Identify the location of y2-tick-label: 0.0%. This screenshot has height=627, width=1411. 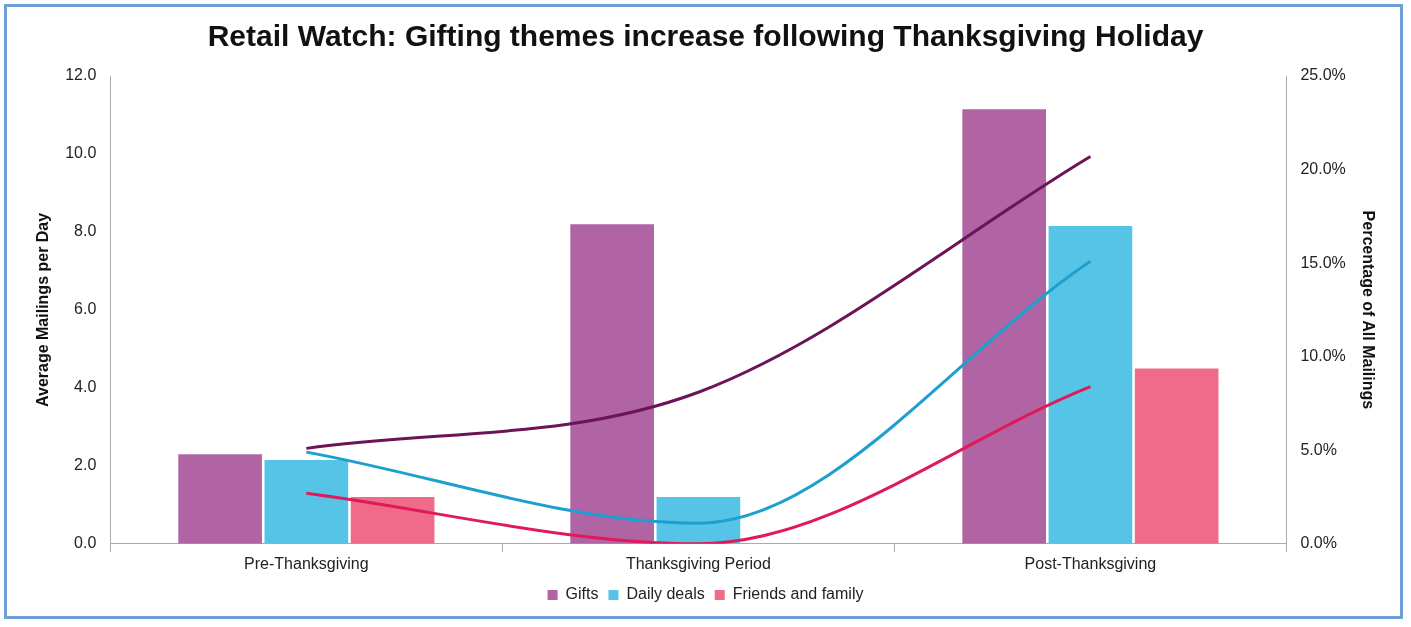
(1318, 543).